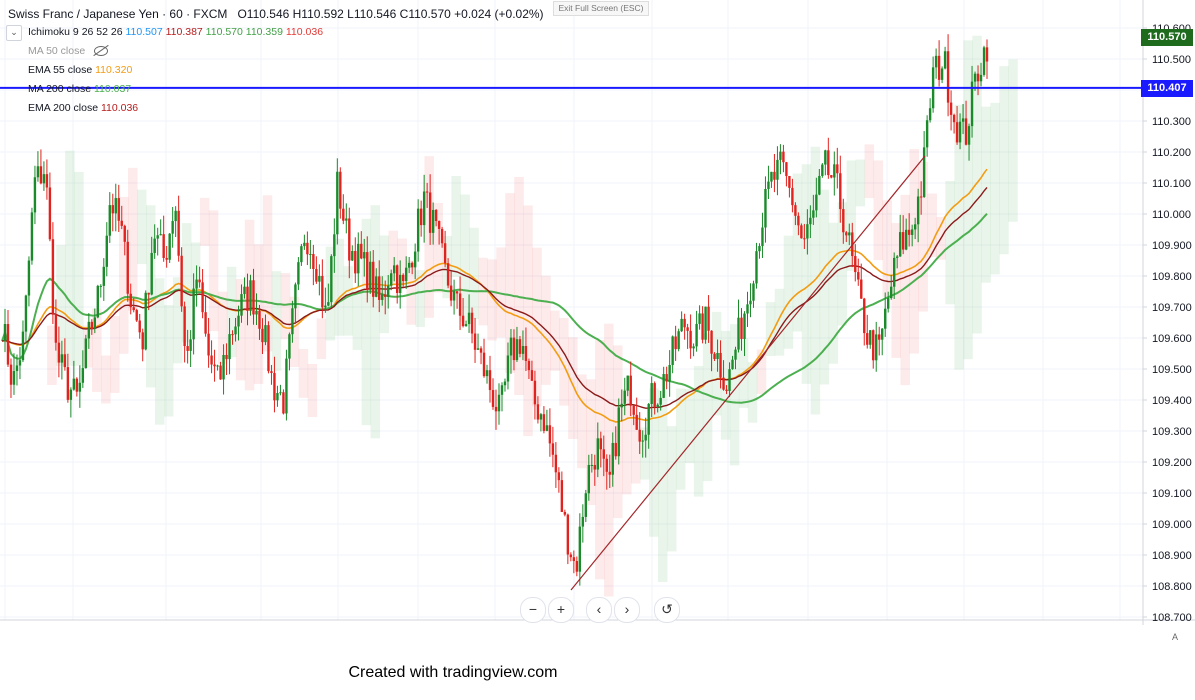 The height and width of the screenshot is (700, 1195). What do you see at coordinates (83, 108) in the screenshot?
I see `indicator-row: EMA 200 close 110.036` at bounding box center [83, 108].